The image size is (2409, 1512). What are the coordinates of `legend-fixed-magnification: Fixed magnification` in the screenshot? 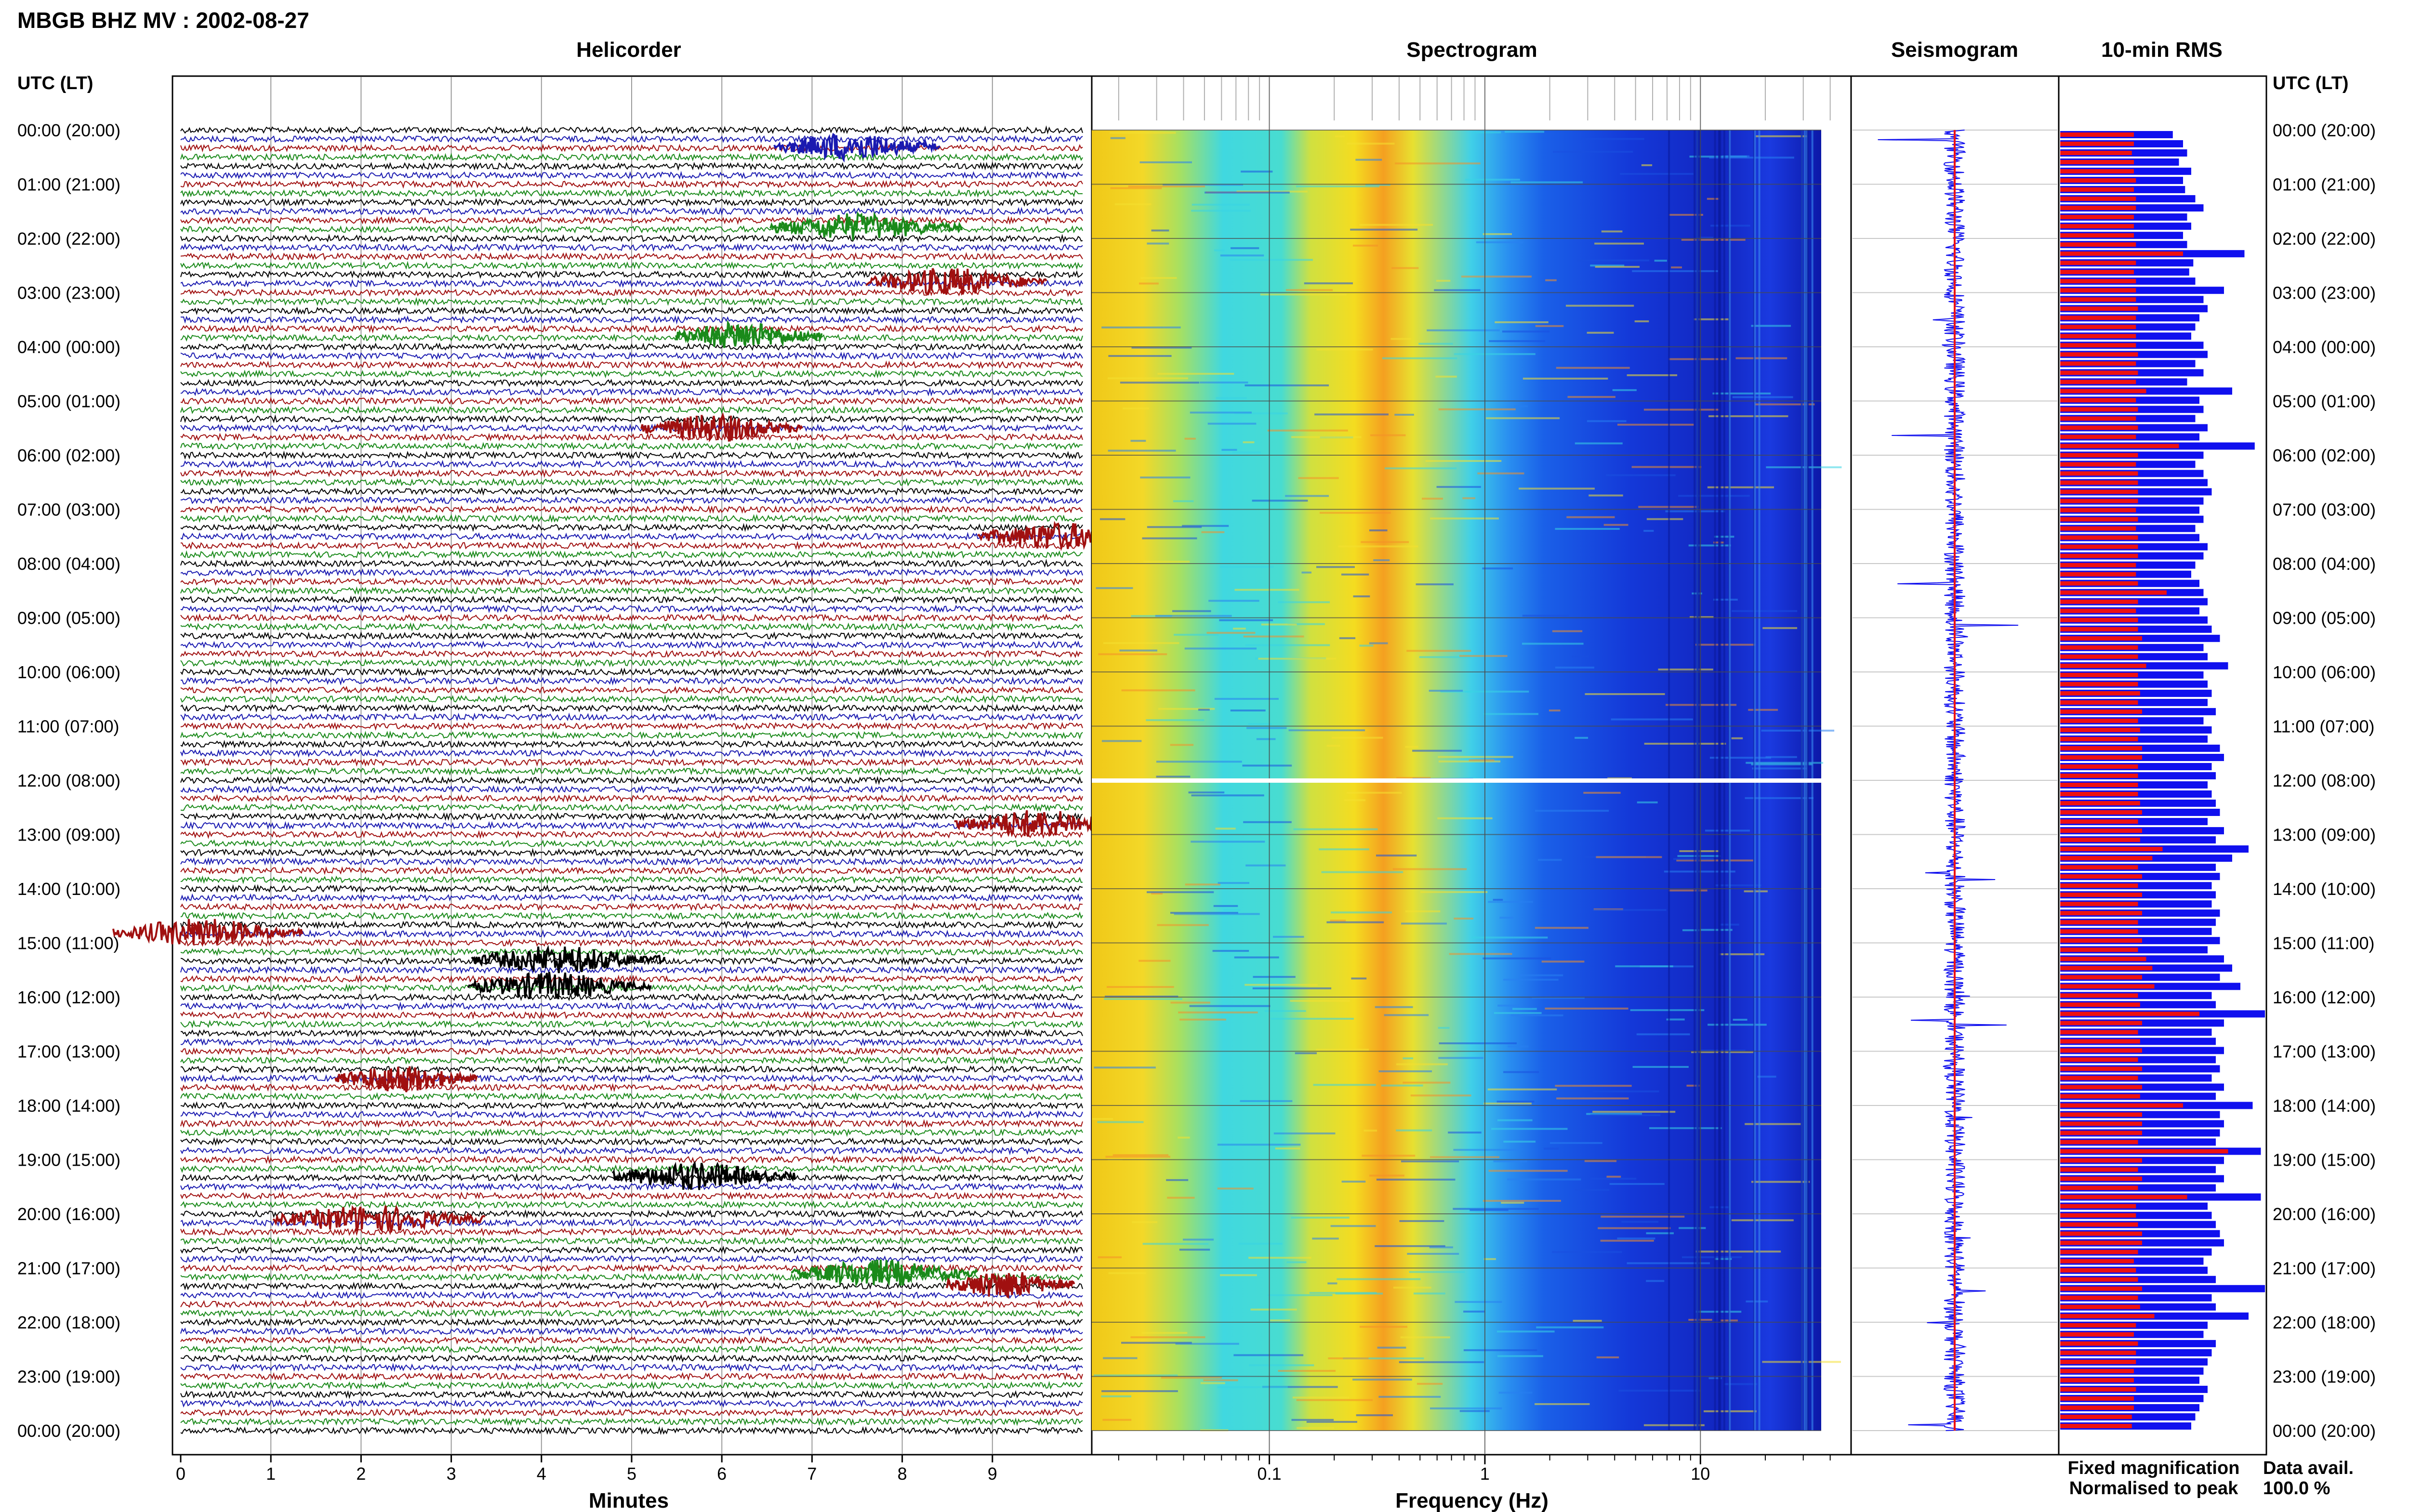 It's located at (2154, 1468).